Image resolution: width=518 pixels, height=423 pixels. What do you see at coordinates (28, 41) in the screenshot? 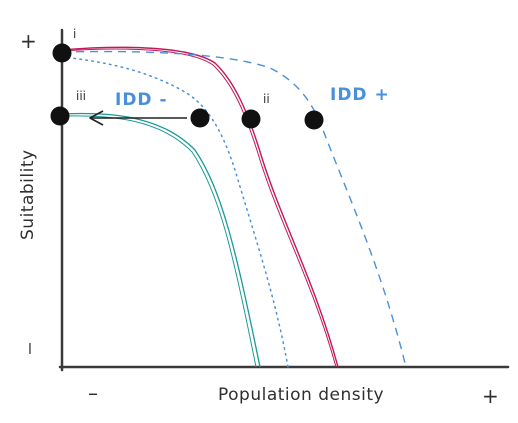
I see `y-plus-label: +` at bounding box center [28, 41].